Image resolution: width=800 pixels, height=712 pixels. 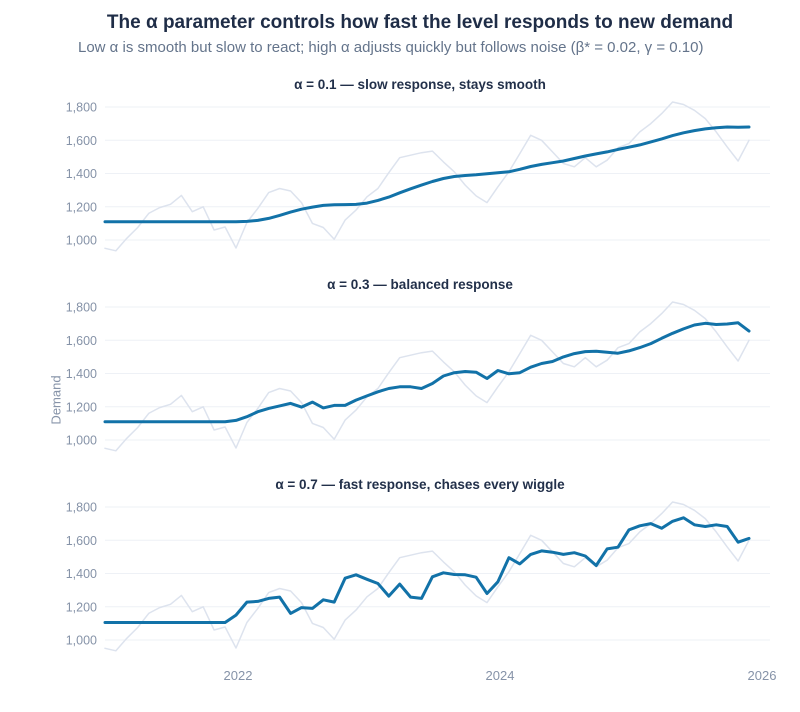 I want to click on x-tick-label: 2024, so click(x=500, y=675).